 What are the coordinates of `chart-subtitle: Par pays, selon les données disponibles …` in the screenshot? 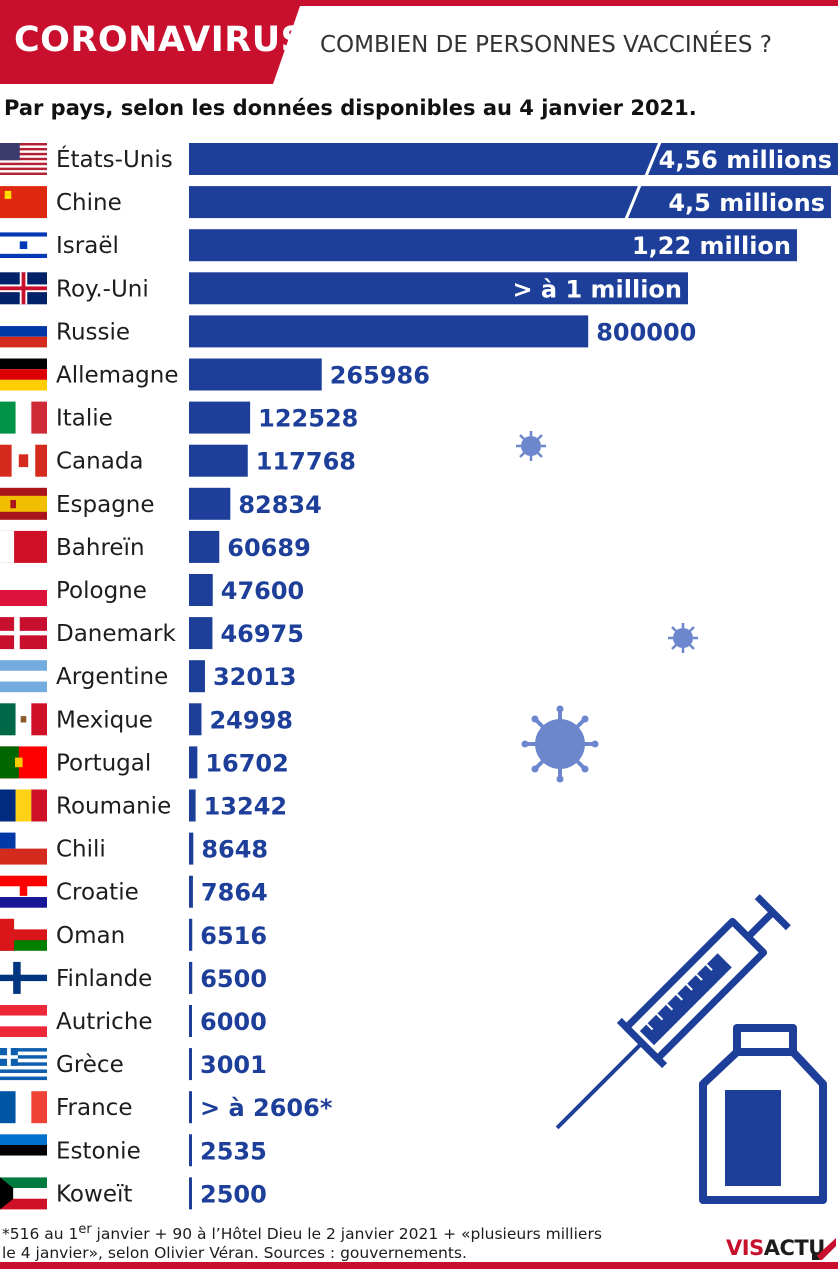 It's located at (350, 108).